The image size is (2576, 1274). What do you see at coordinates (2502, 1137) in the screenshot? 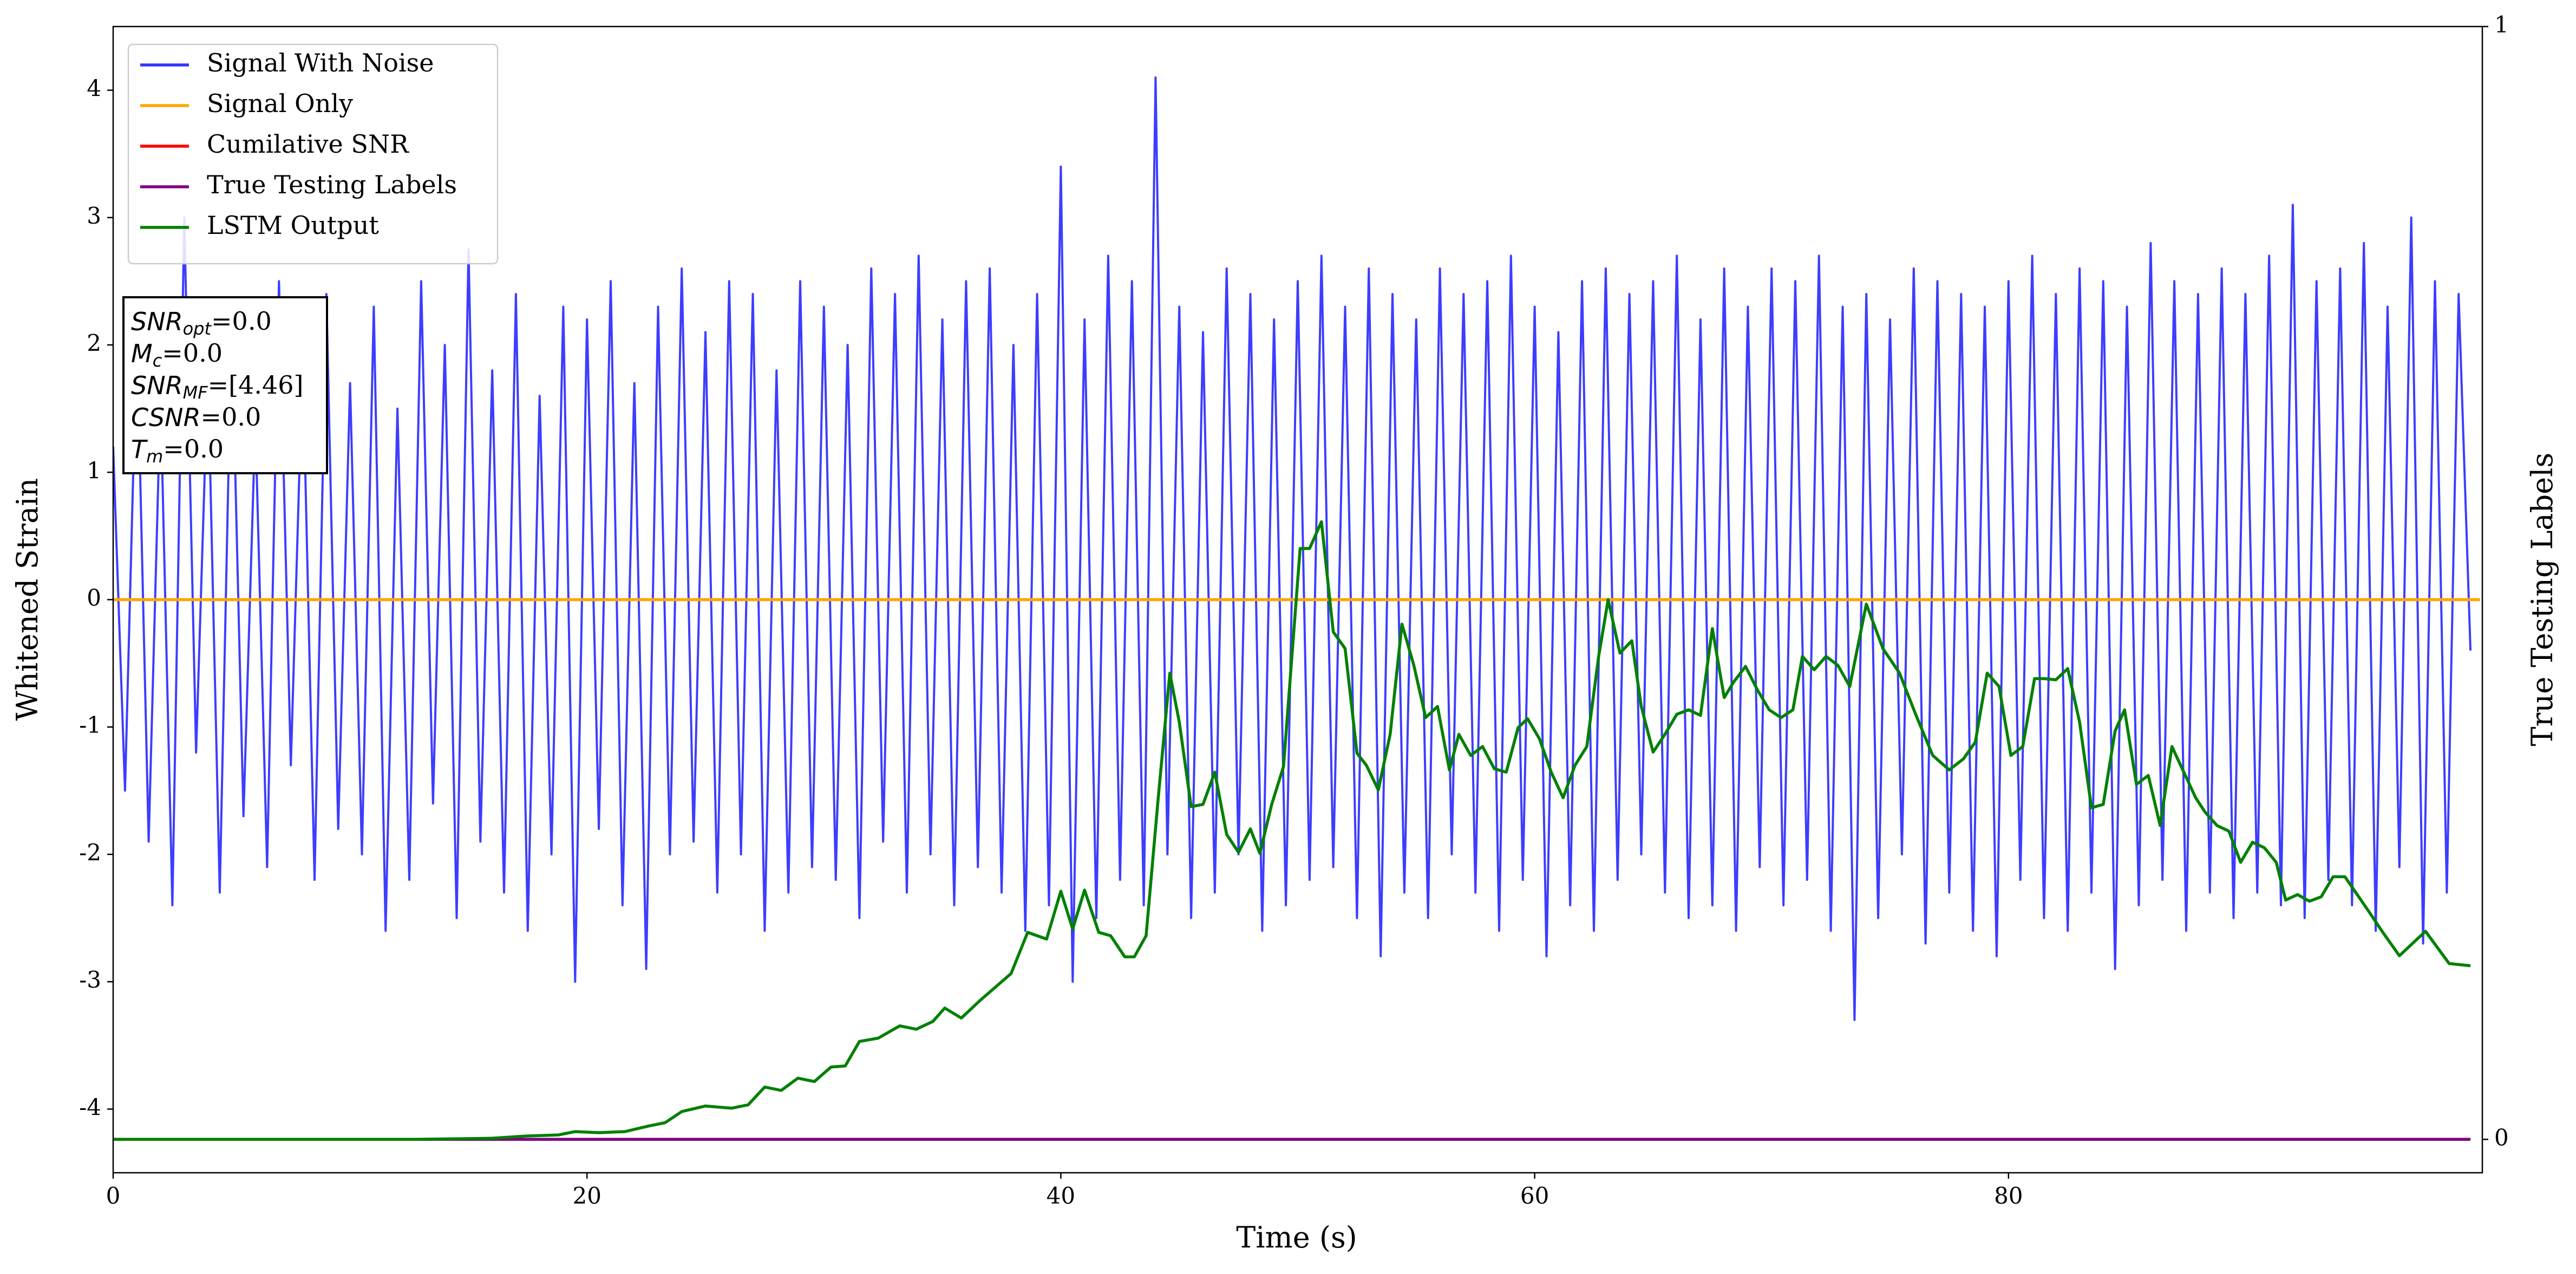
I see `y2-tick-label: 0` at bounding box center [2502, 1137].